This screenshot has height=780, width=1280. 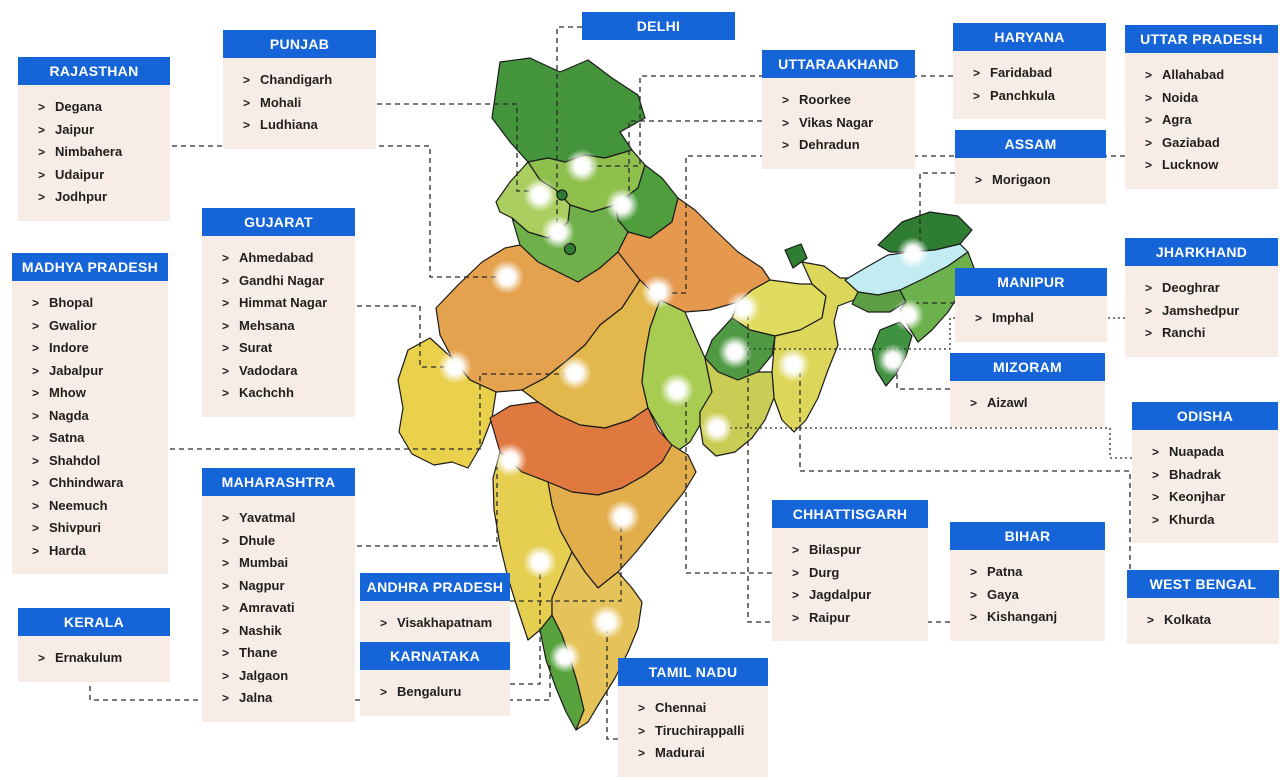 I want to click on city-item: > Madurai, so click(x=701, y=753).